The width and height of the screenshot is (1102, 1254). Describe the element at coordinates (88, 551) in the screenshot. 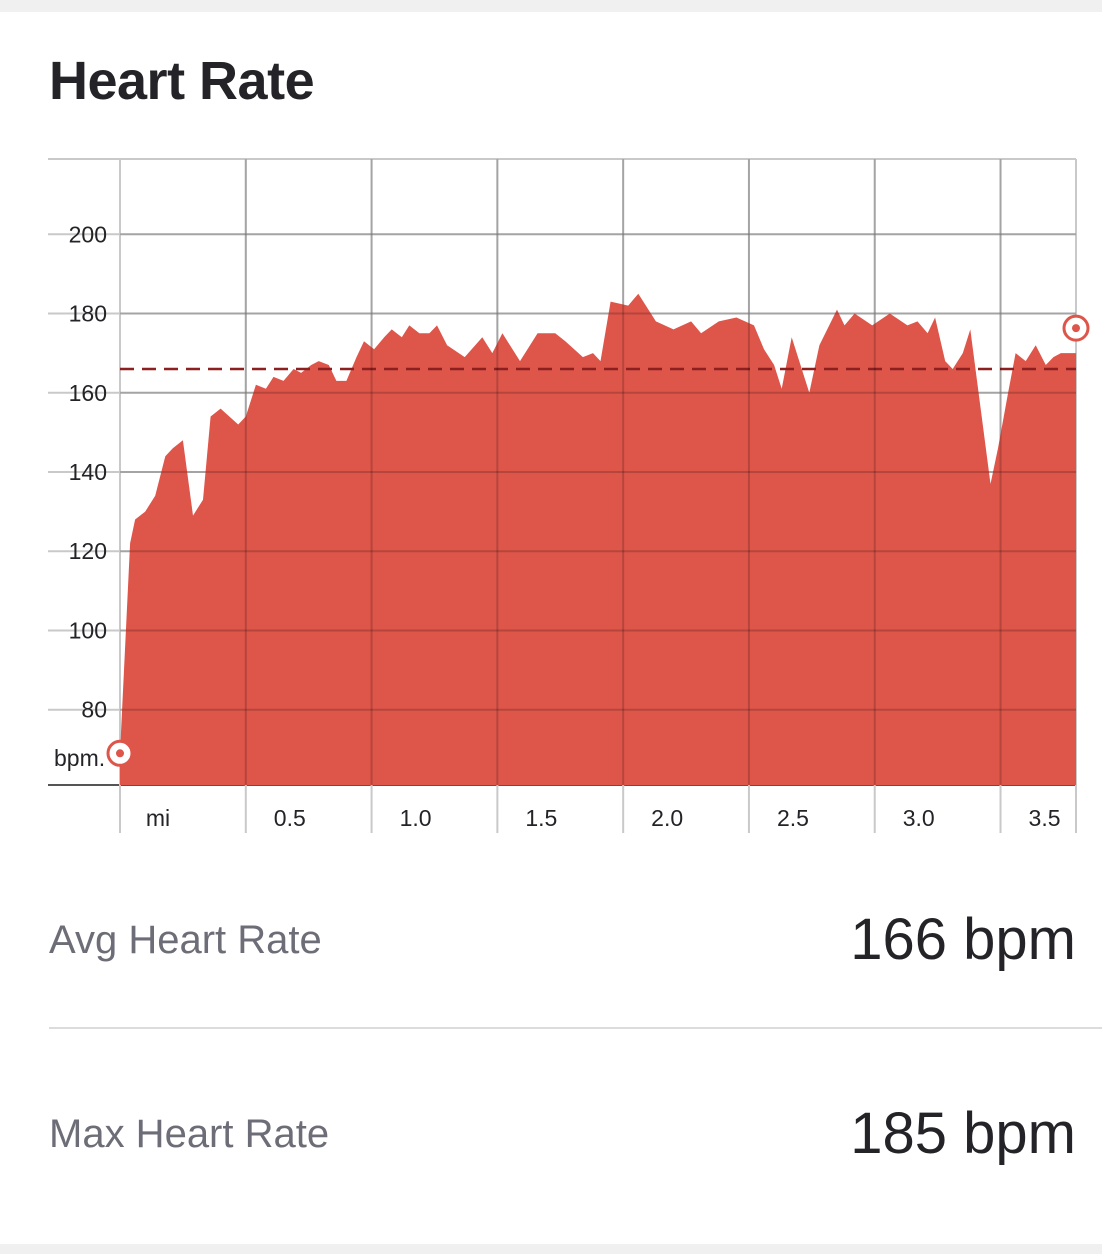

I see `y-tick-label: 120` at that location.